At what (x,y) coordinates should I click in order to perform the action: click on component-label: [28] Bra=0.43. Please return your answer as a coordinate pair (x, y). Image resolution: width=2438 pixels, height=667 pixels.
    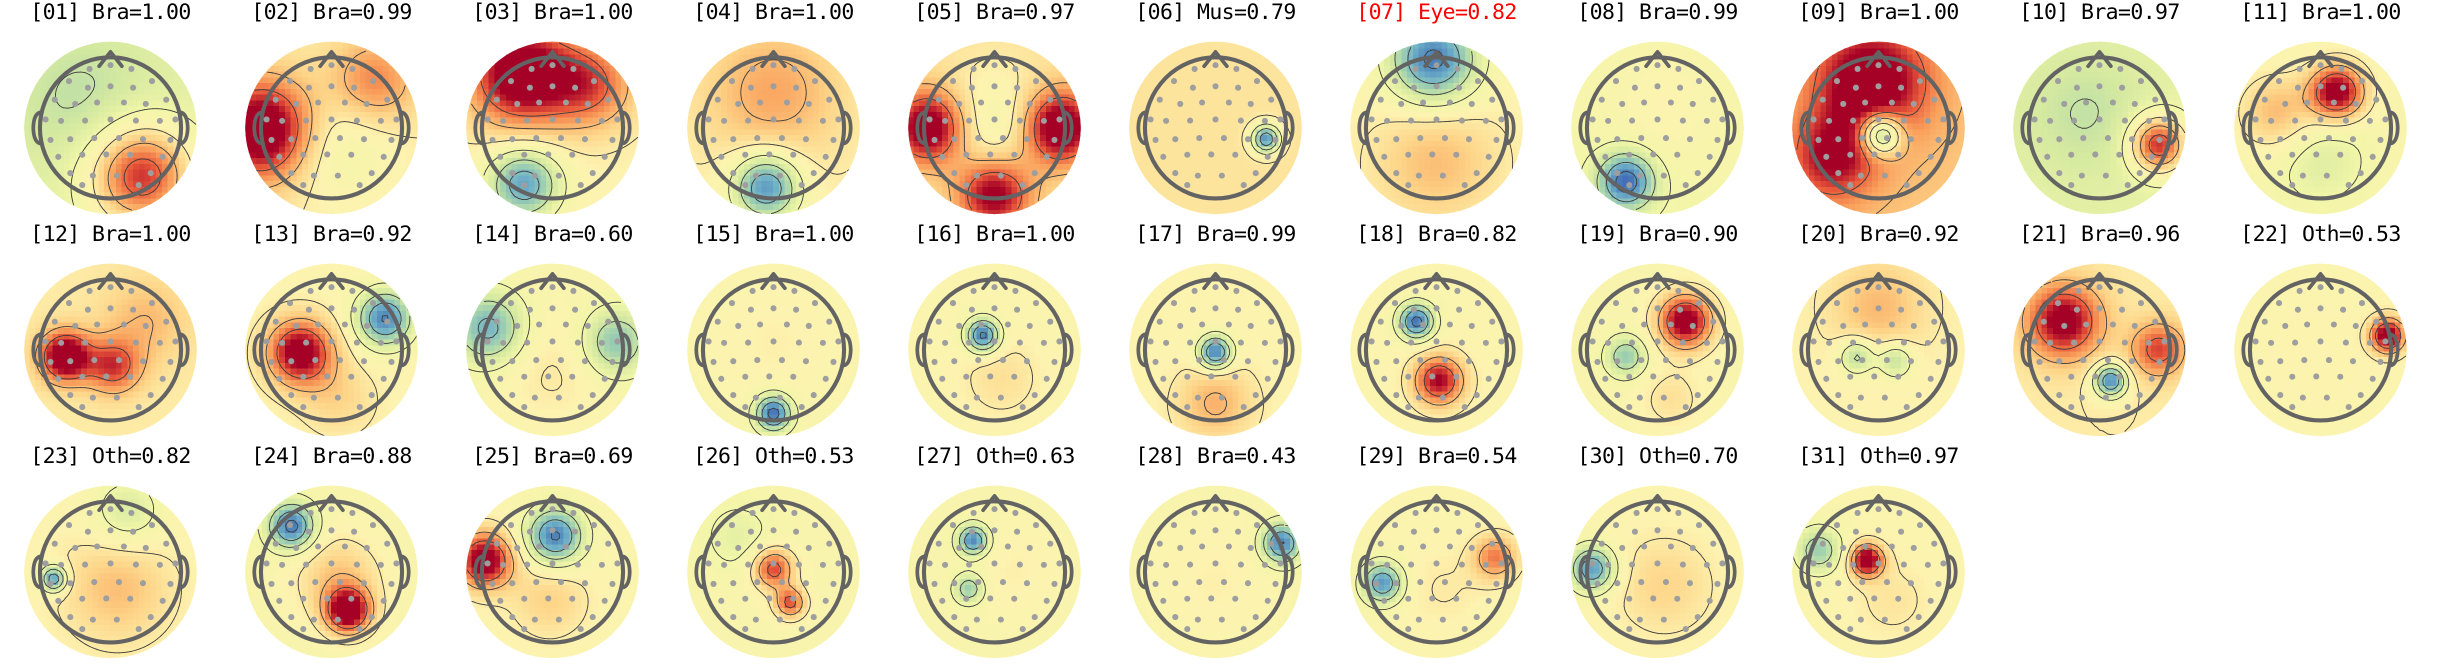
    Looking at the image, I should click on (1215, 457).